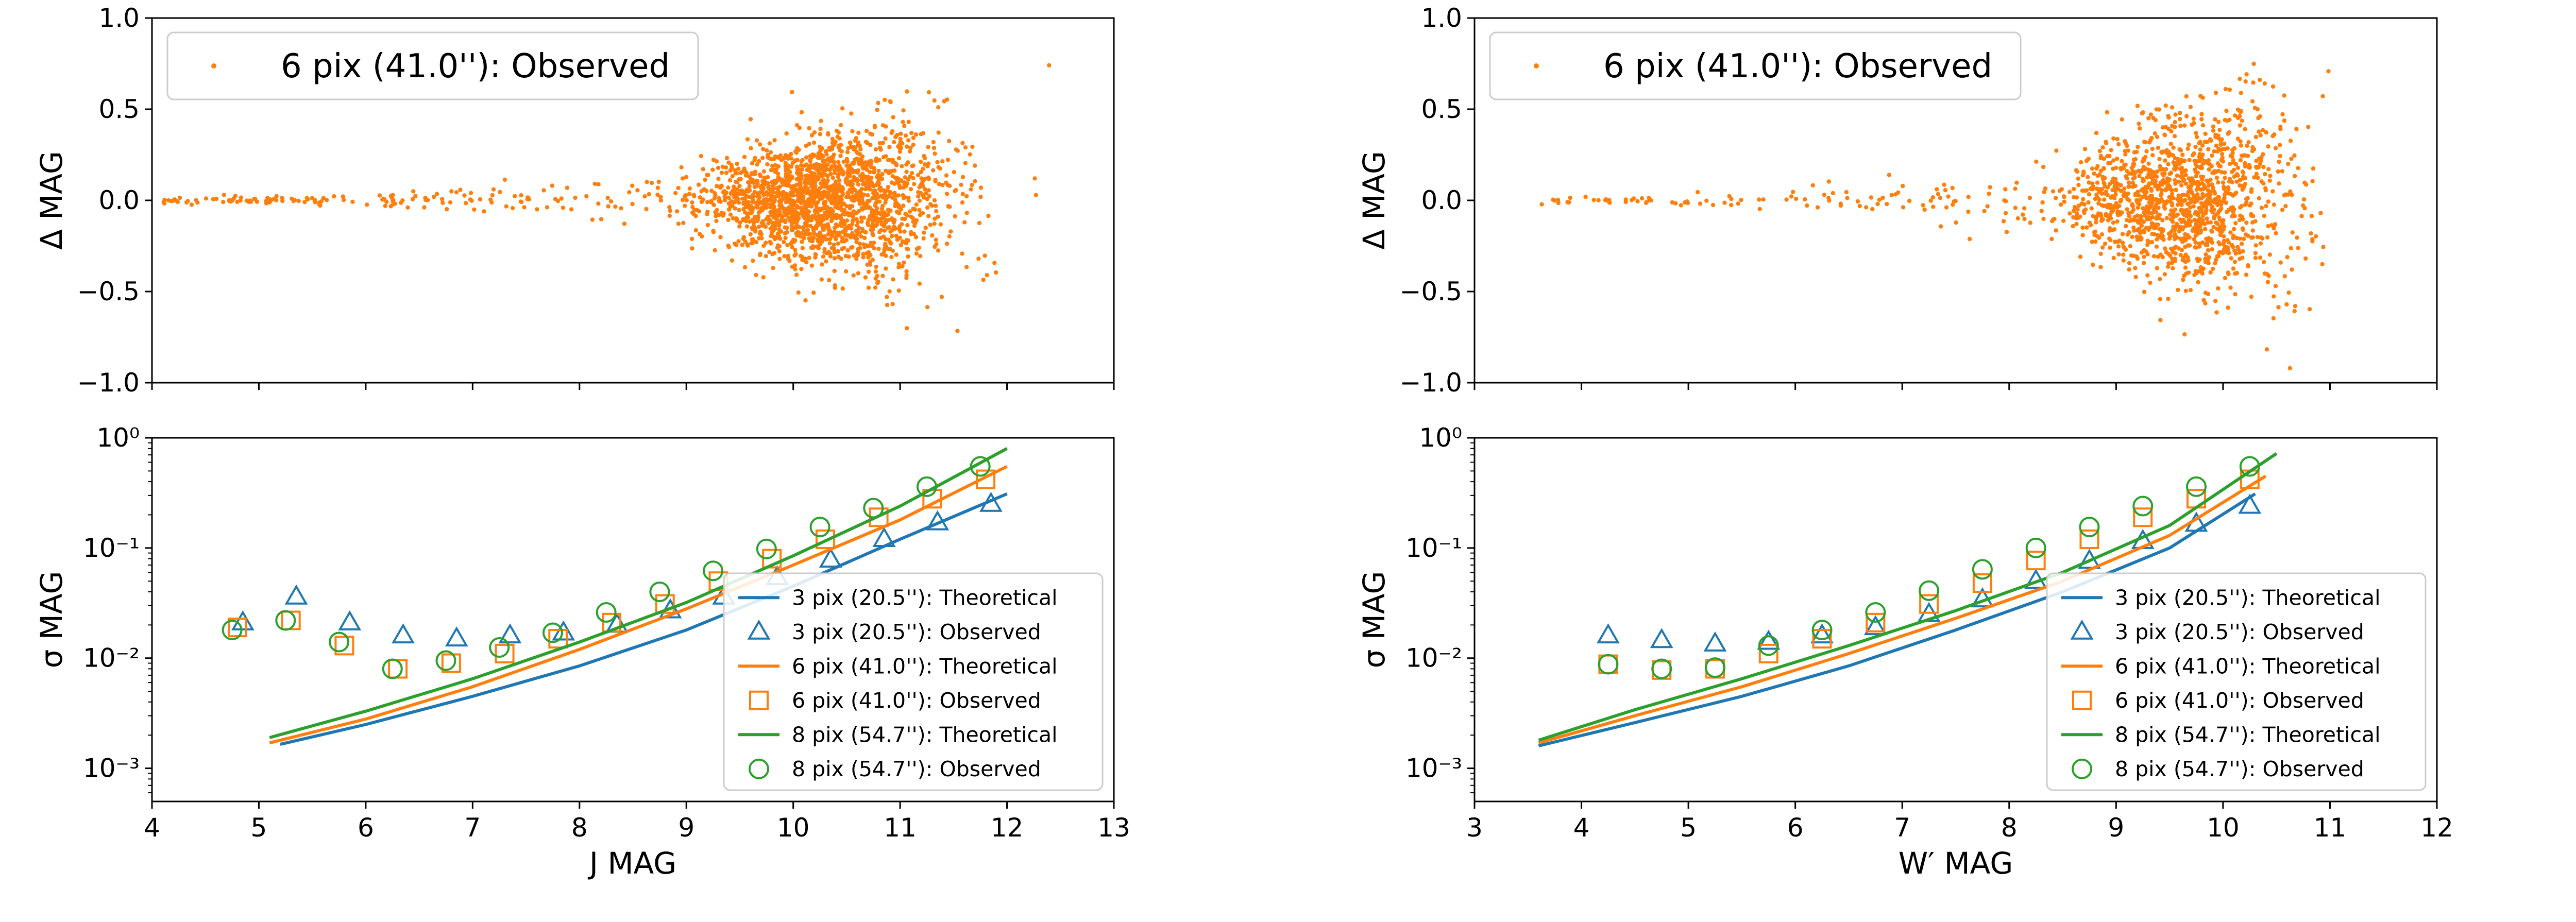 This screenshot has width=2576, height=922. Describe the element at coordinates (916, 632) in the screenshot. I see `legend-label: 3 pix (20.5''): Observed` at that location.